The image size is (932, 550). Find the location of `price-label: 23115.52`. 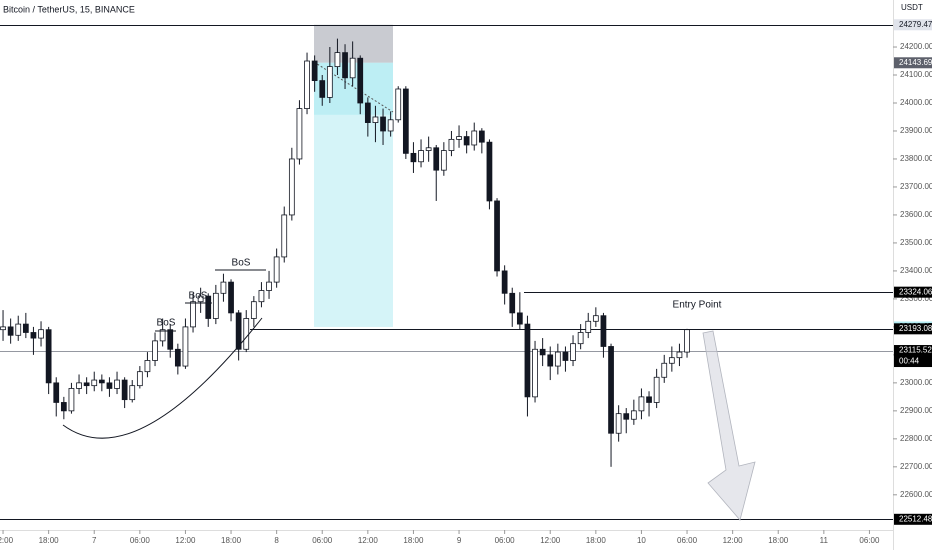

price-label: 23115.52 is located at coordinates (915, 350).